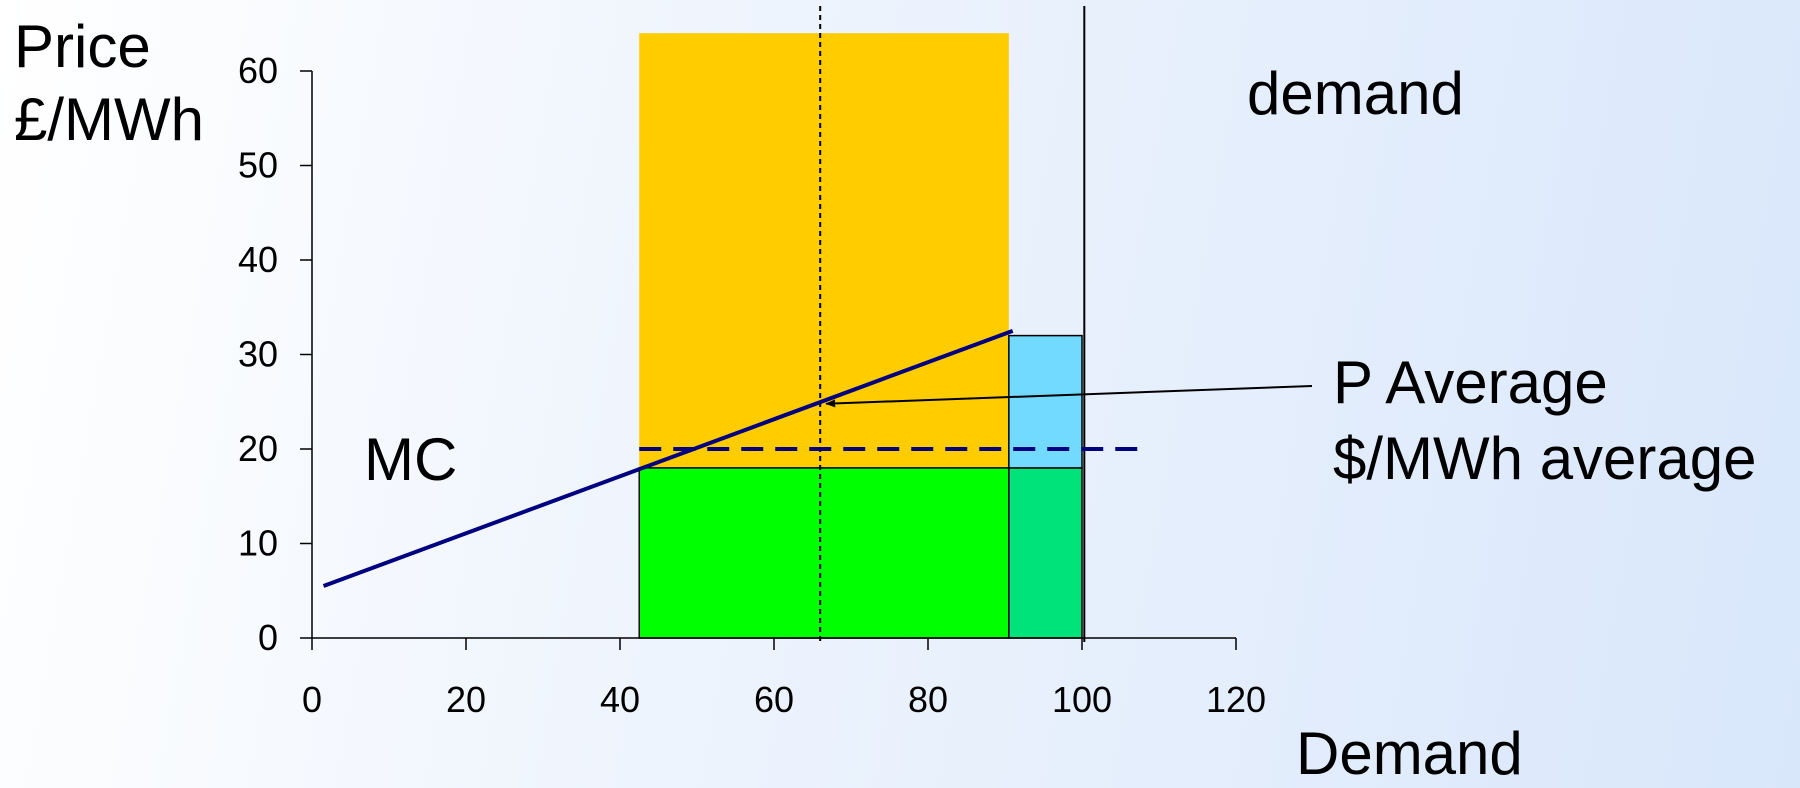 This screenshot has width=1800, height=788. I want to click on y-tick-label-60: 60, so click(258, 70).